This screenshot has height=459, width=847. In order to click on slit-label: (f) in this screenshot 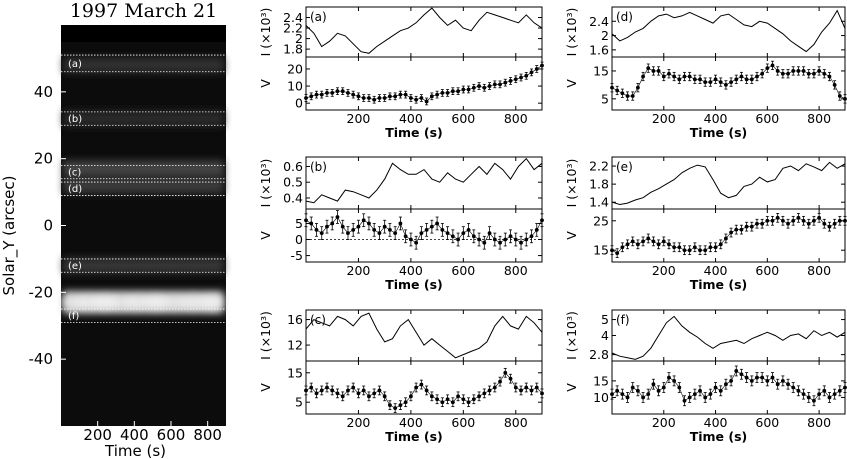, I will do `click(73, 316)`.